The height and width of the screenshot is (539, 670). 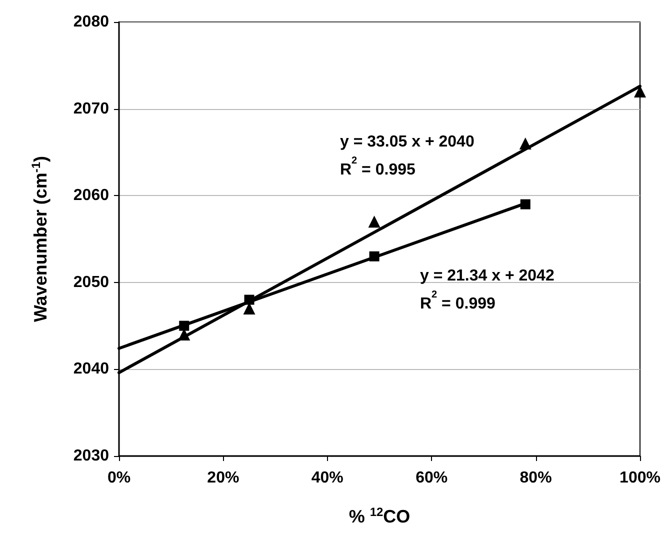 I want to click on x-tick-label: 20%, so click(x=223, y=478).